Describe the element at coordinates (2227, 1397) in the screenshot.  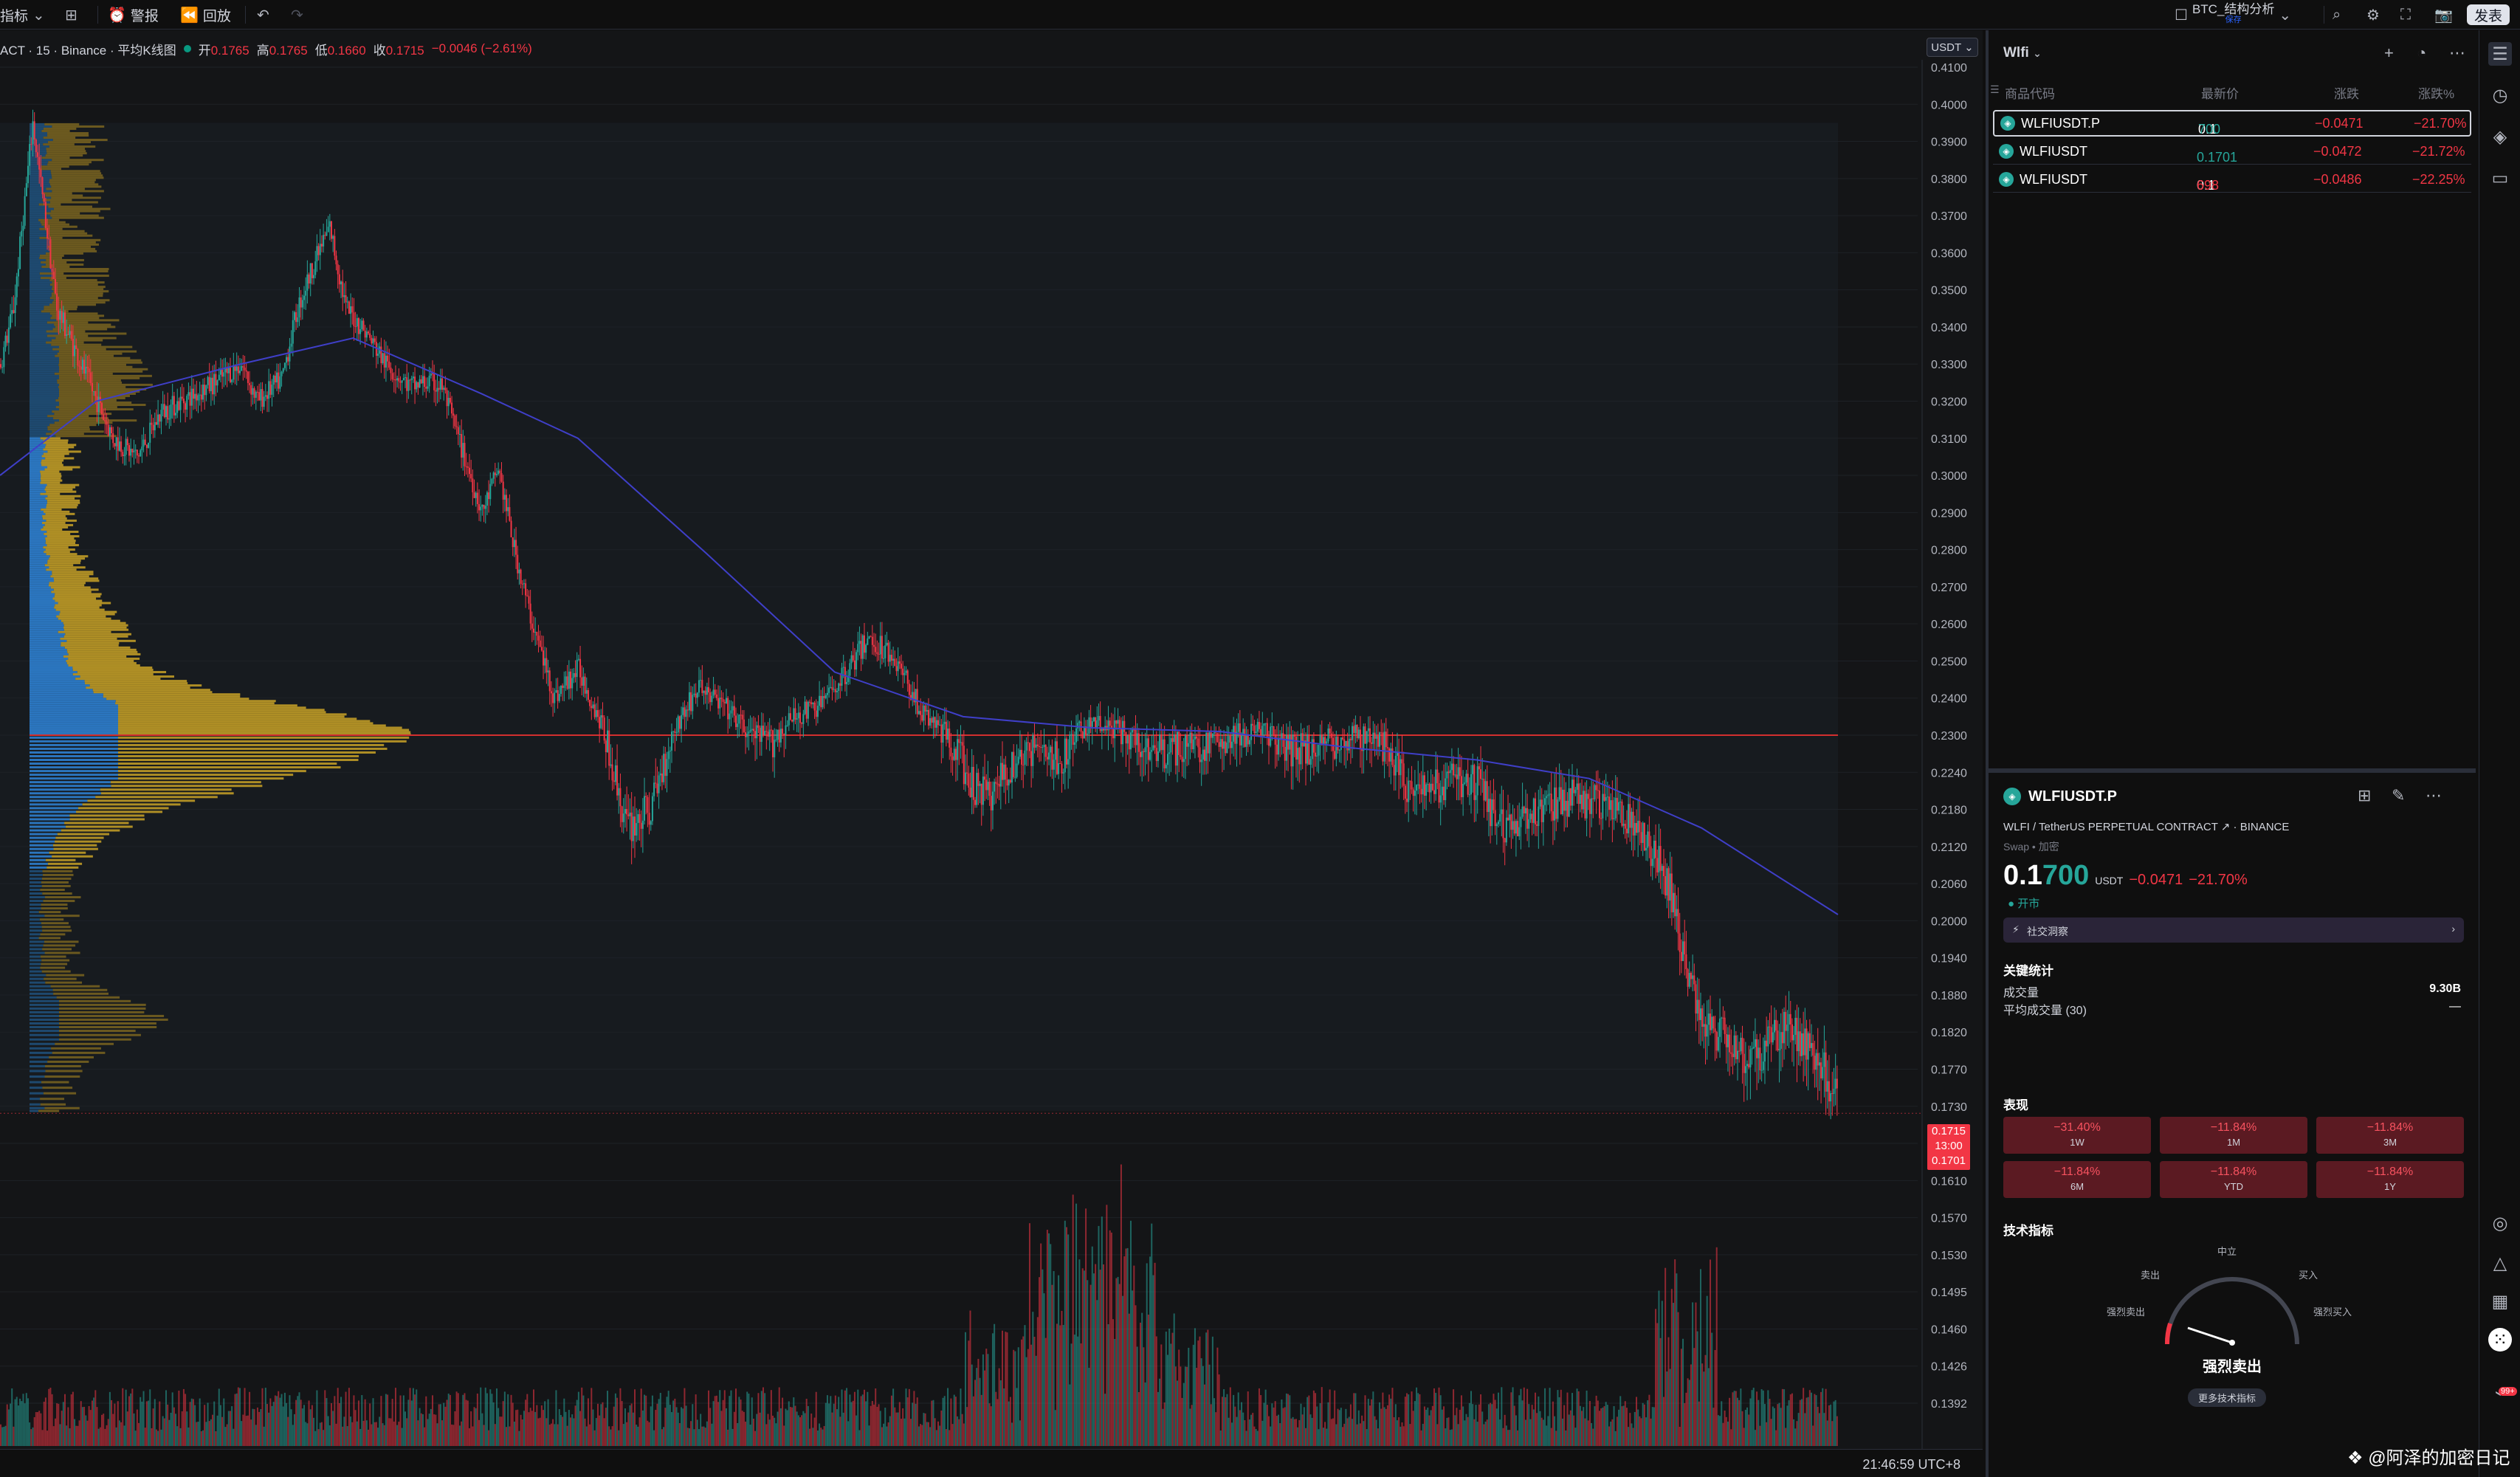
I see `more-technicals-button: 更多技术指标` at that location.